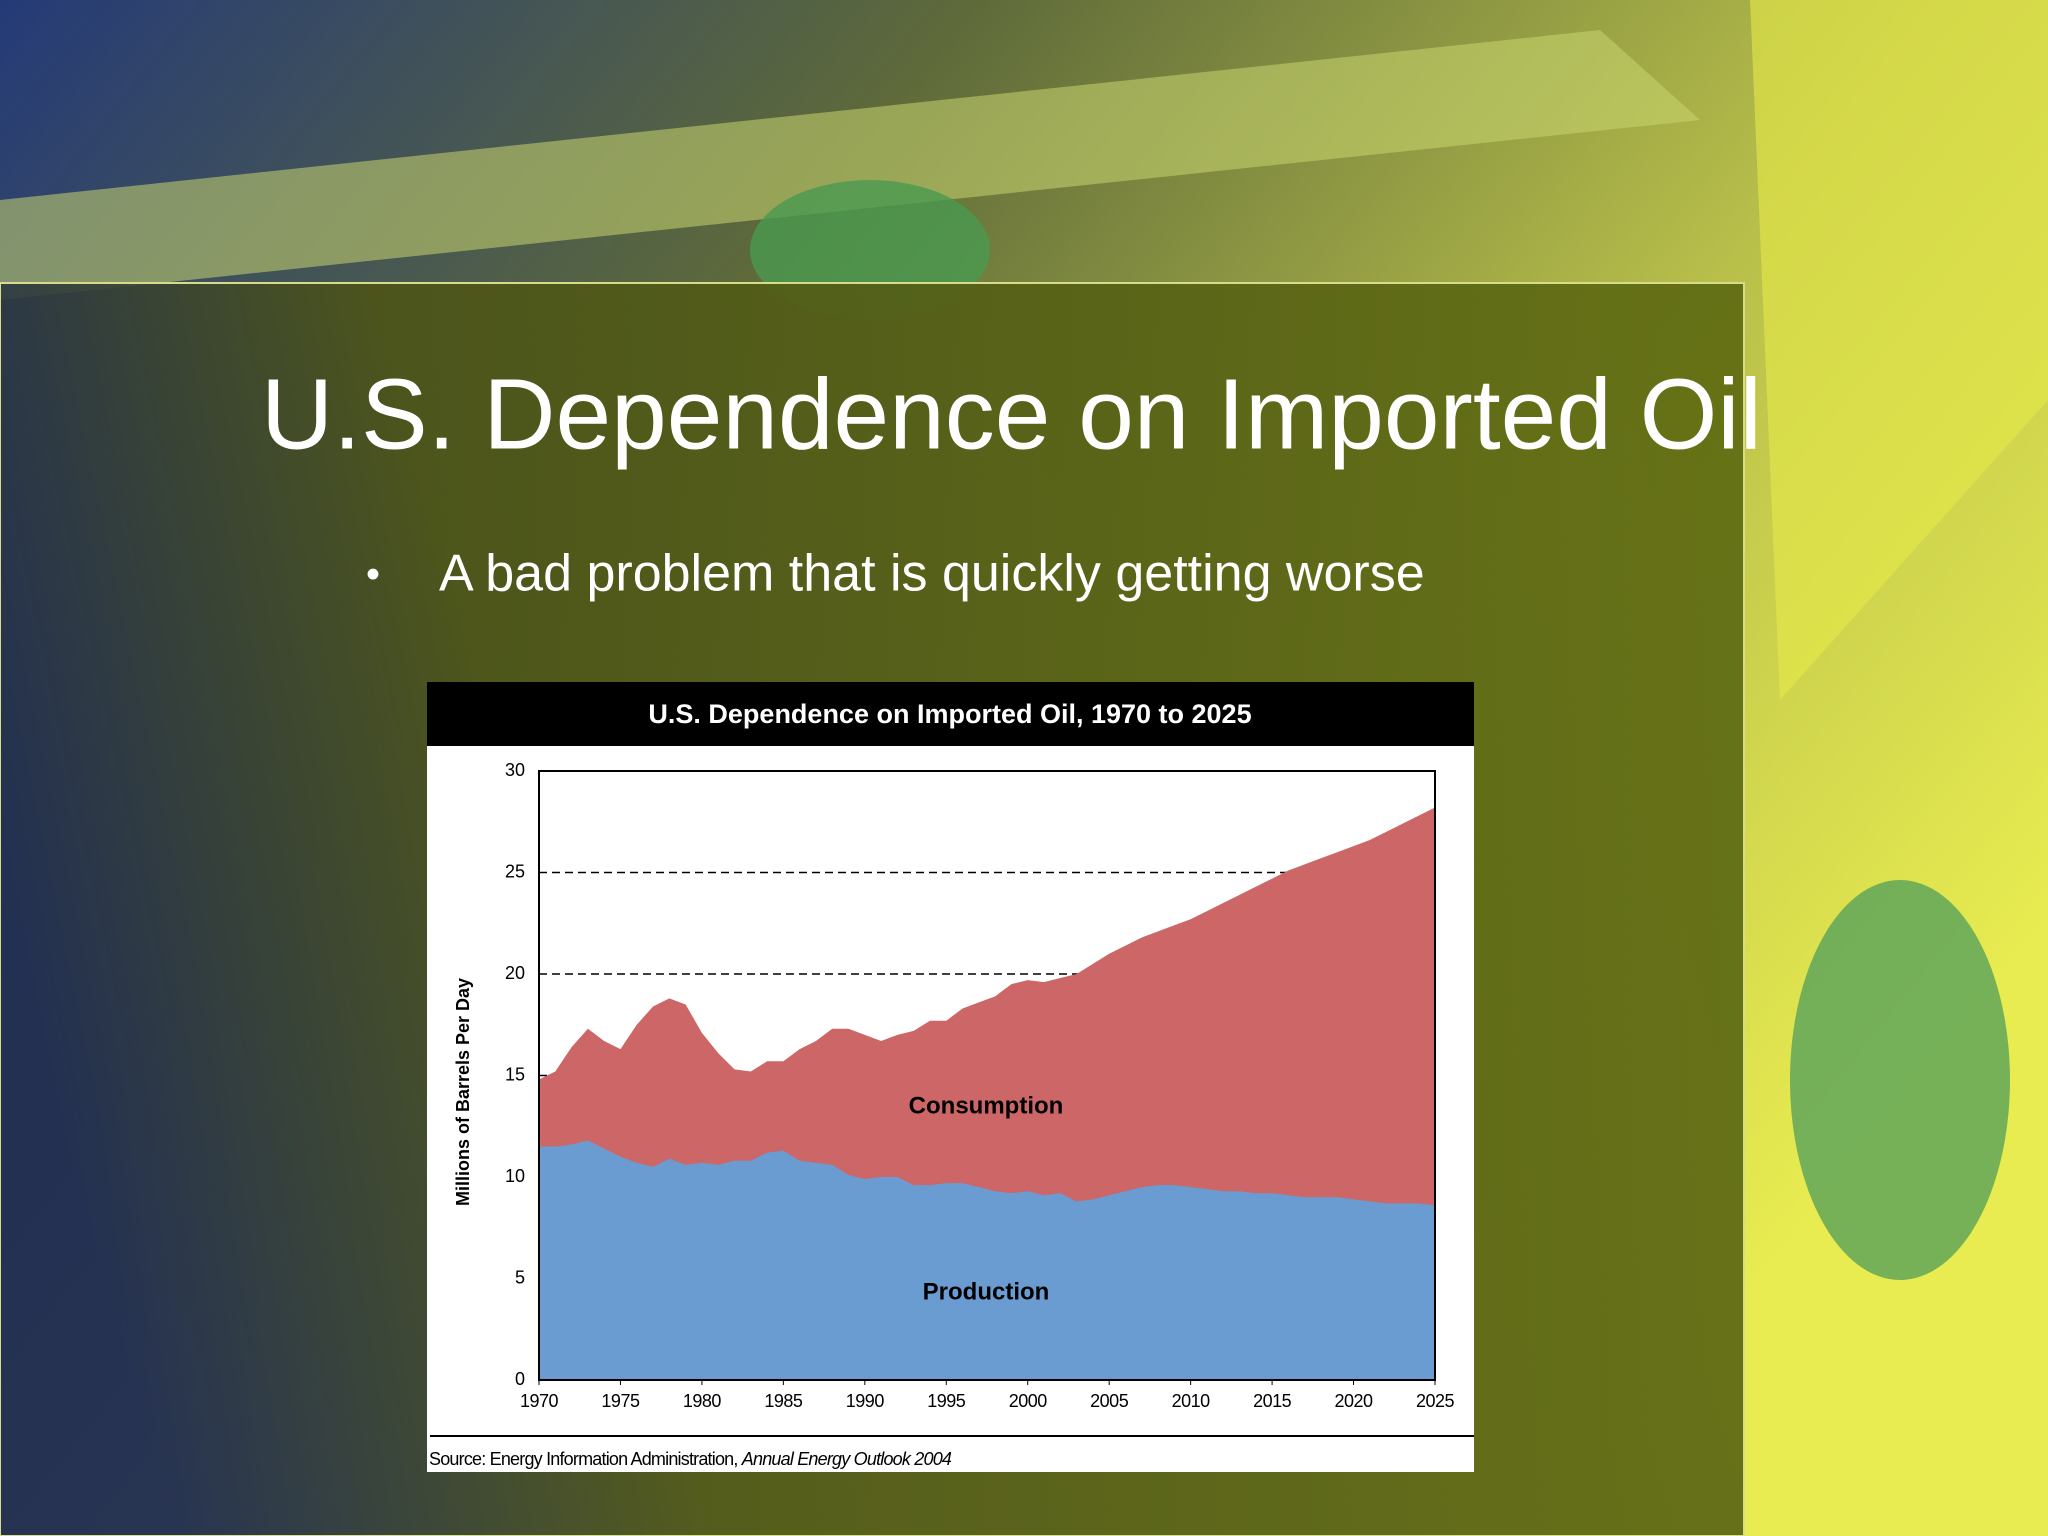 The height and width of the screenshot is (1536, 2048). What do you see at coordinates (986, 1105) in the screenshot?
I see `series-label: Consumption` at bounding box center [986, 1105].